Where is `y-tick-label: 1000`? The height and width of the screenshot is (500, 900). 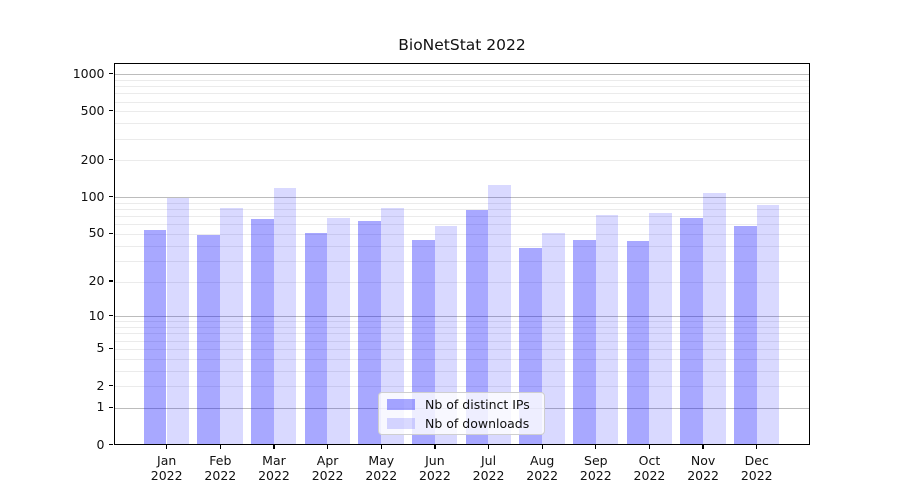 y-tick-label: 1000 is located at coordinates (88, 73).